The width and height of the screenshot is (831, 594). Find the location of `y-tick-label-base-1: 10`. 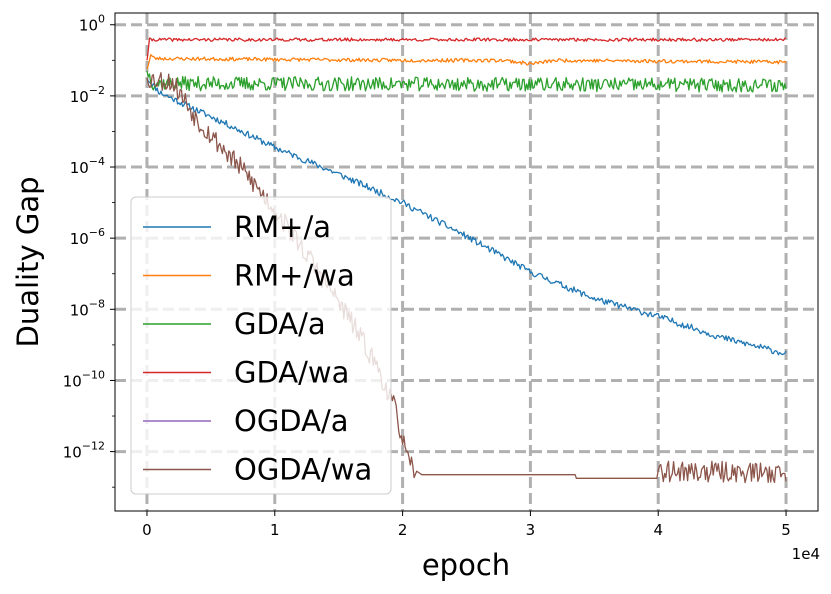

y-tick-label-base-1: 10 is located at coordinates (79, 97).